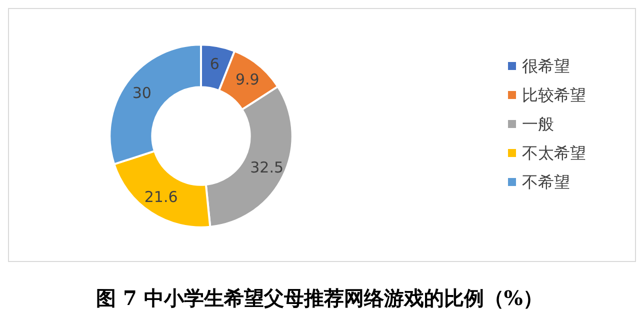 Image resolution: width=639 pixels, height=331 pixels. What do you see at coordinates (538, 124) in the screenshot?
I see `legend-label: 一般` at bounding box center [538, 124].